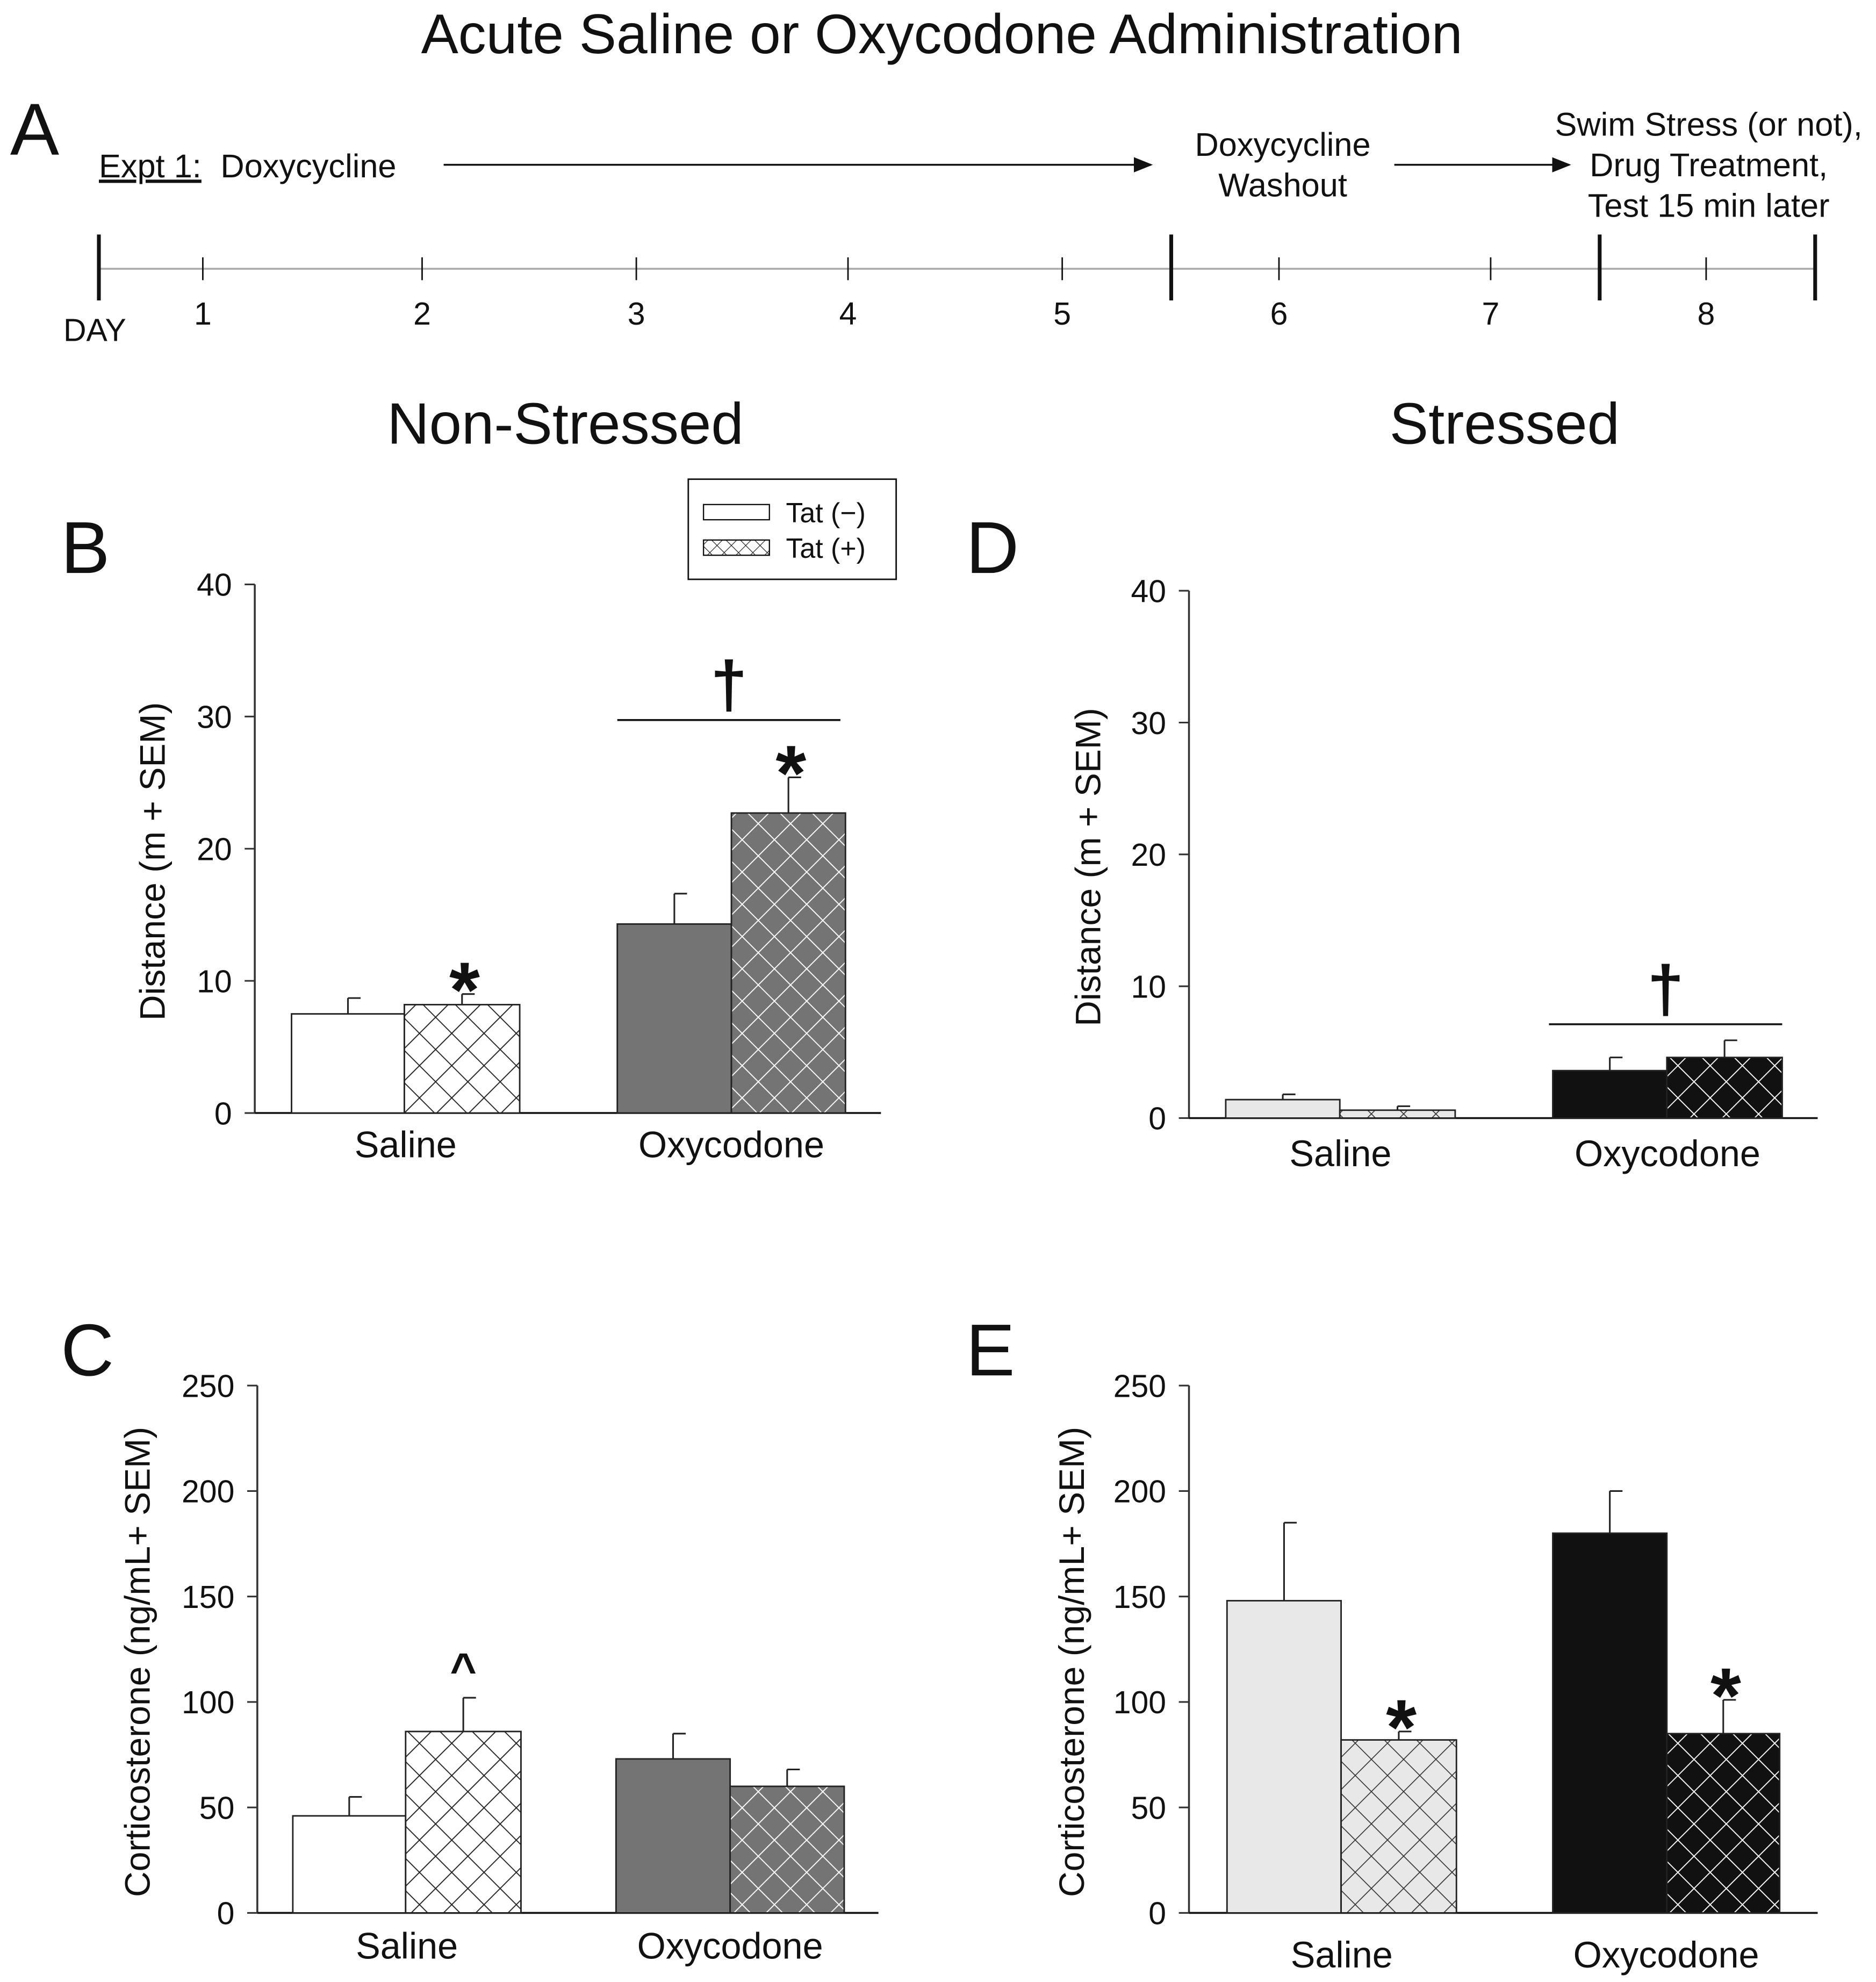 The width and height of the screenshot is (1876, 1982). I want to click on day-label-6: 6, so click(1279, 315).